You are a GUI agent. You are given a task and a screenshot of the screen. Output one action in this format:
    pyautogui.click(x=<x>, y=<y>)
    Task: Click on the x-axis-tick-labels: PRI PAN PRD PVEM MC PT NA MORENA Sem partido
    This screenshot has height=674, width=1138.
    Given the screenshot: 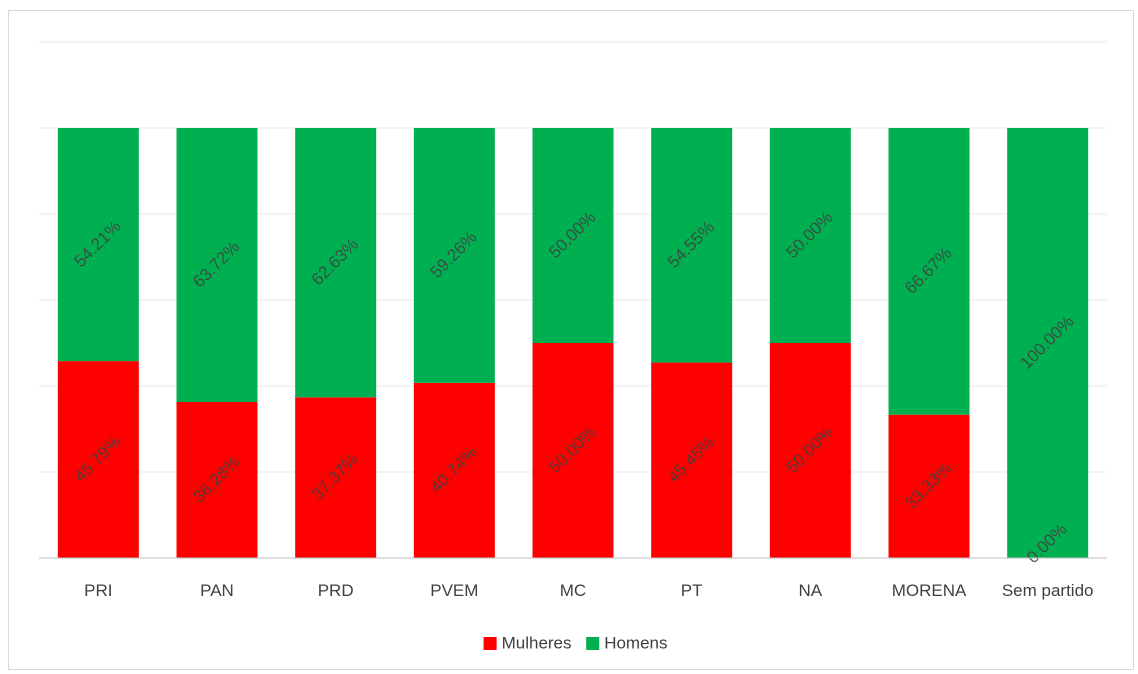 What is the action you would take?
    pyautogui.click(x=588, y=590)
    